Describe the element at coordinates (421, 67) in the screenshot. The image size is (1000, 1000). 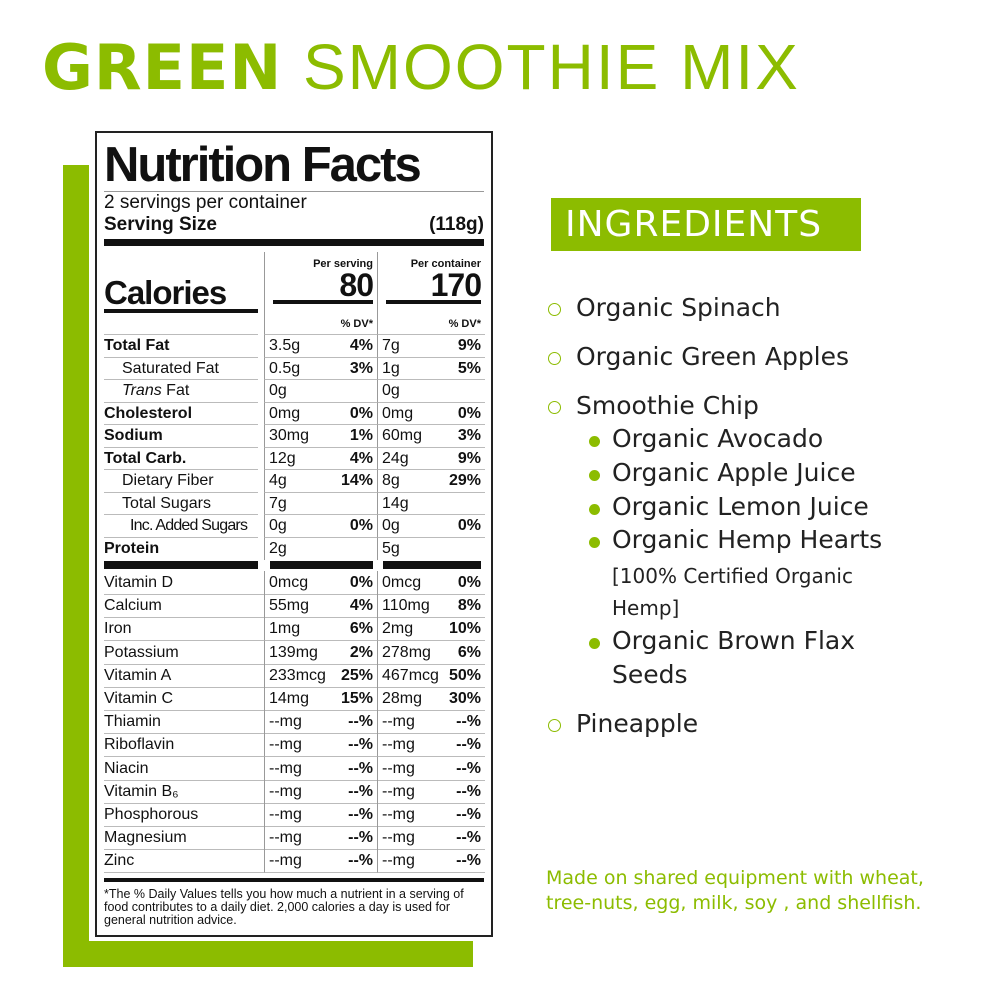
I see `page-title: GREEN SMOOTHIE MIX` at that location.